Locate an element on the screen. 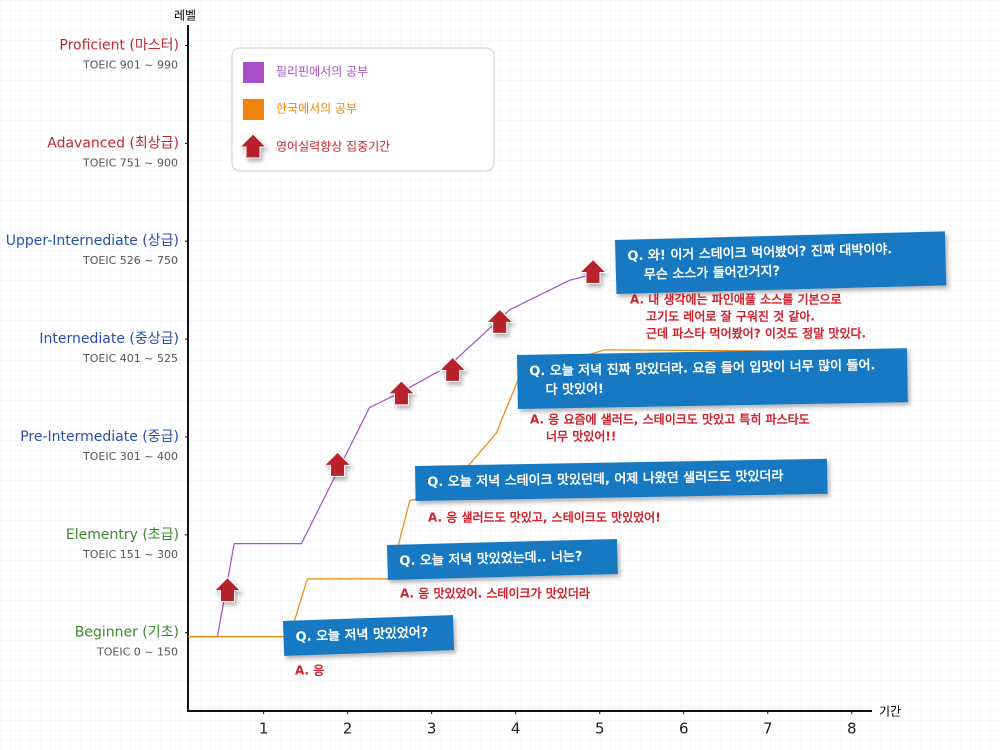 This screenshot has width=1000, height=750. question-text: Q. 오늘 저녁 맛있었는데.. 너는? is located at coordinates (490, 558).